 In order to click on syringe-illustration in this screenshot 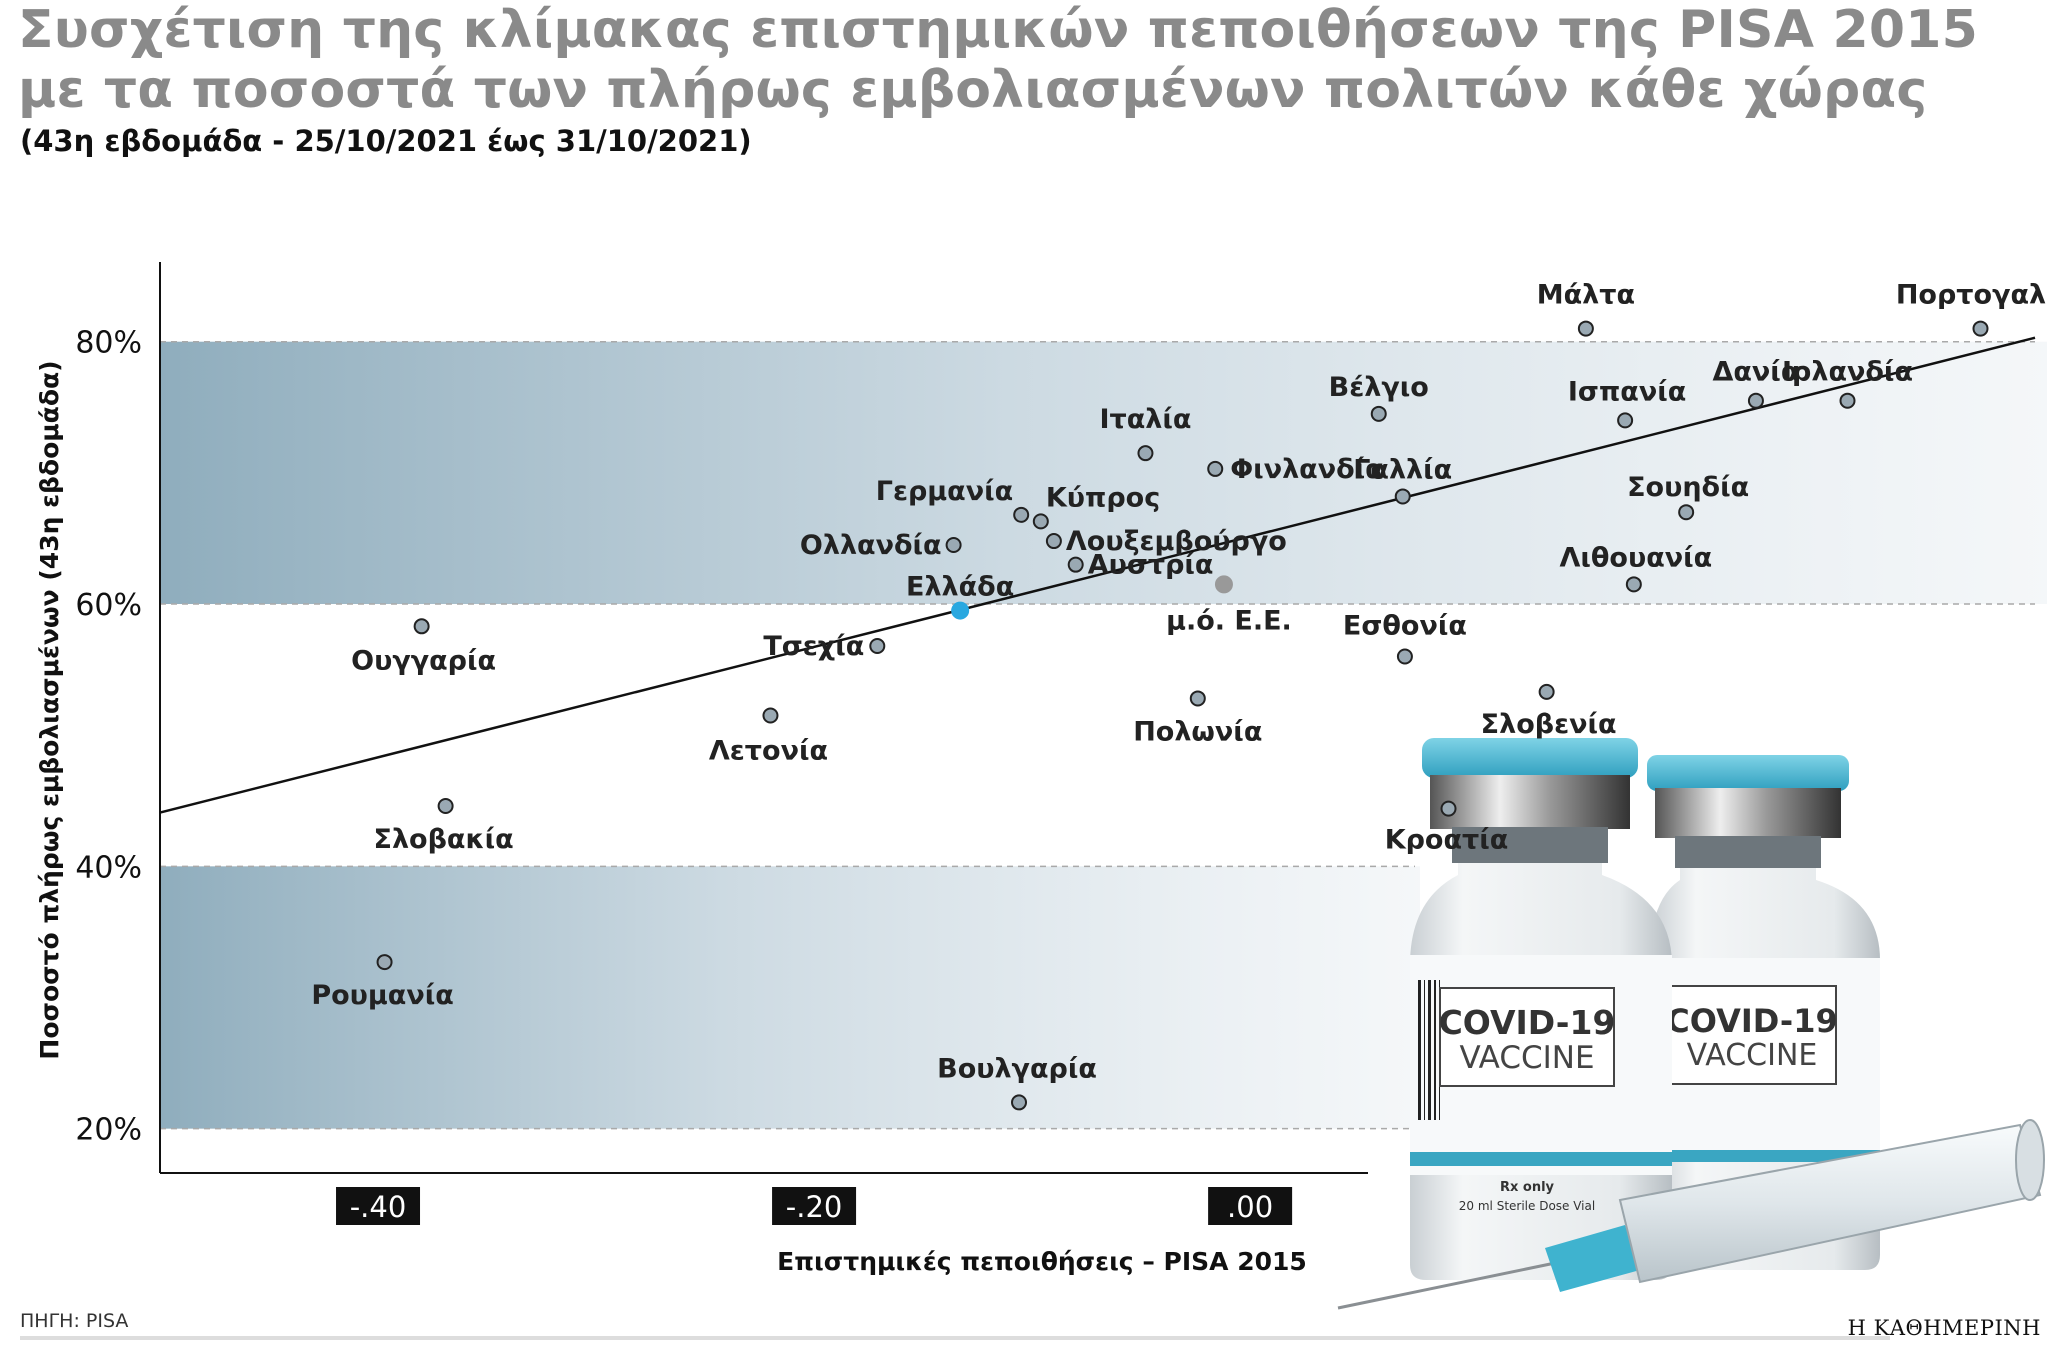, I will do `click(1691, 1214)`.